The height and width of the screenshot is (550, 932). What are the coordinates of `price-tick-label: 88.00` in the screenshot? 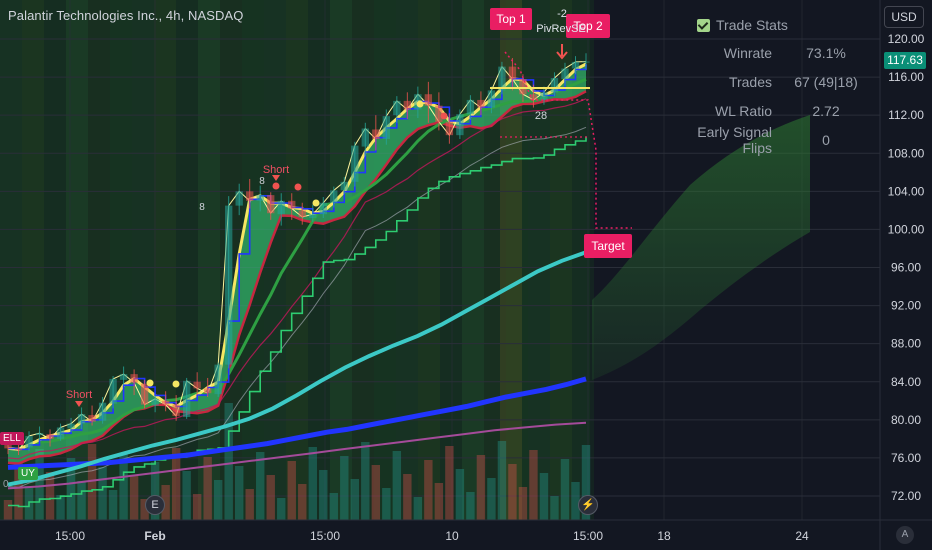 It's located at (906, 344).